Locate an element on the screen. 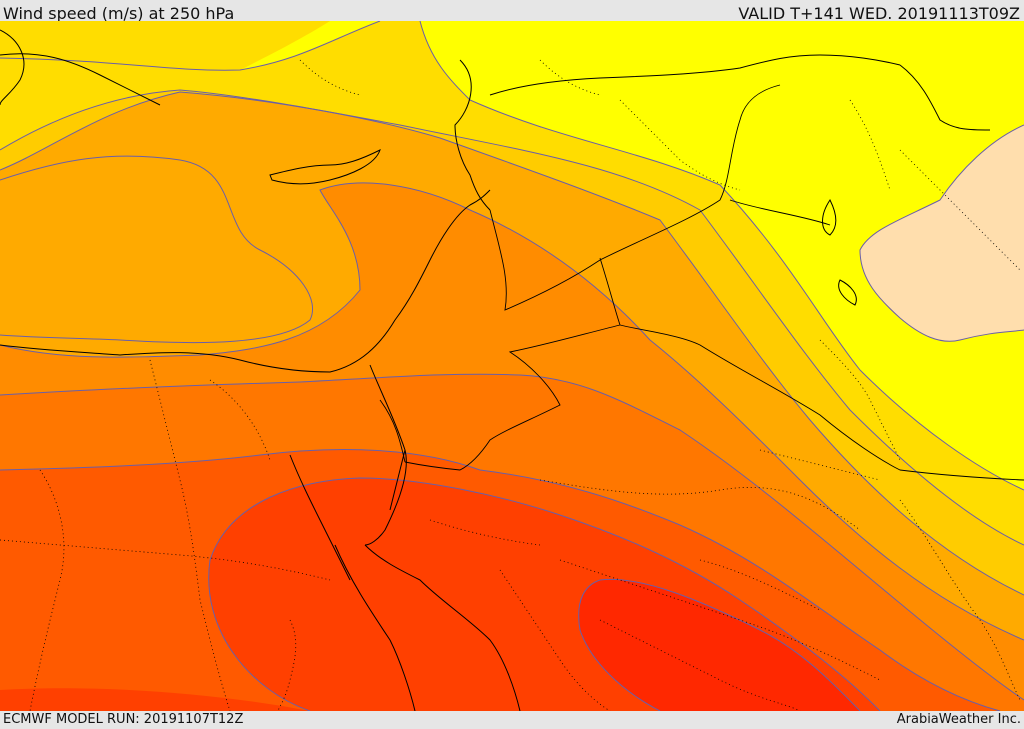  band-8-left is located at coordinates (155, 699).